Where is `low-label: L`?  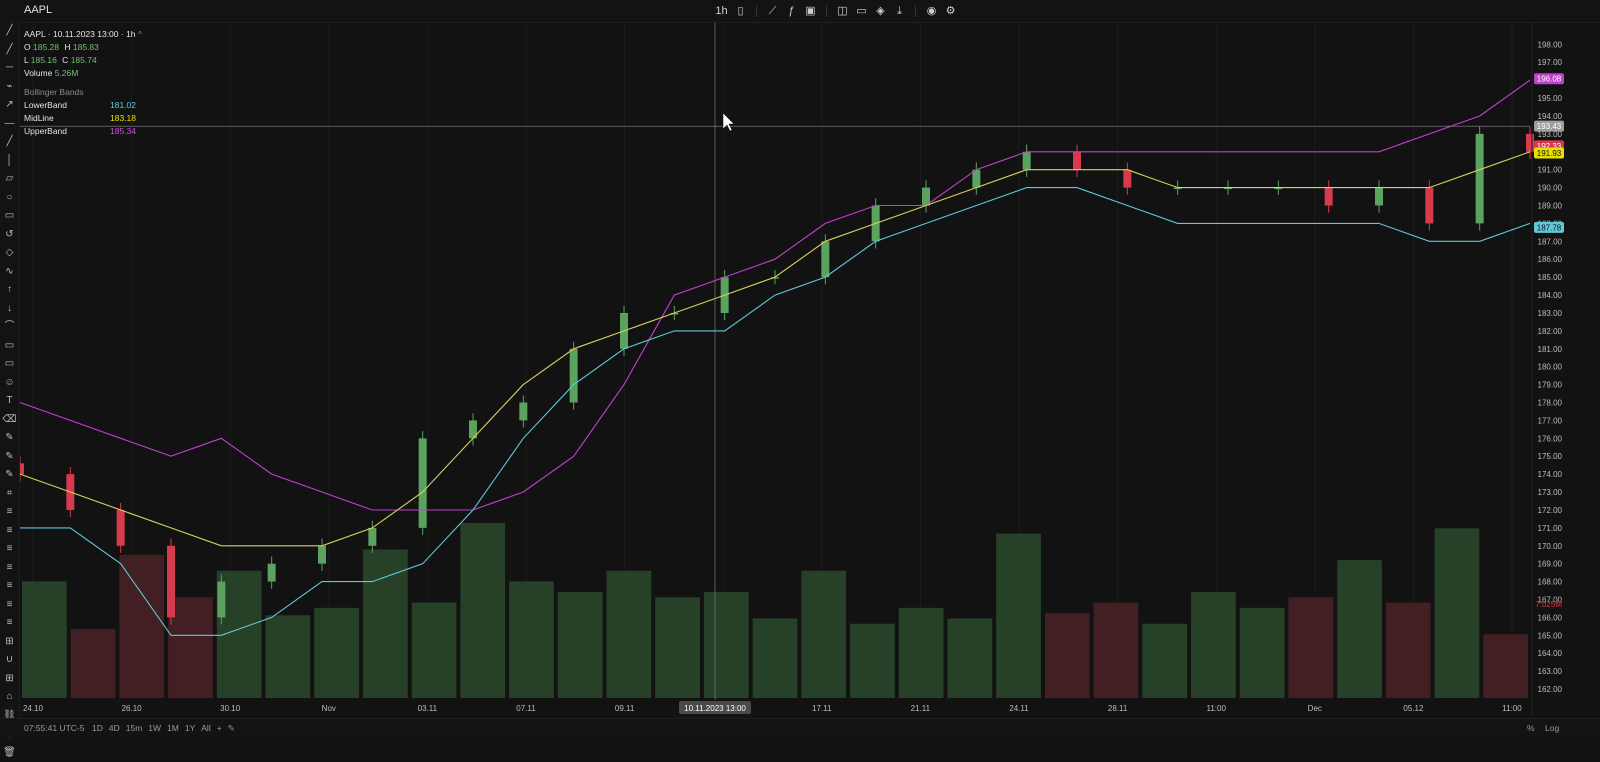 low-label: L is located at coordinates (26, 60).